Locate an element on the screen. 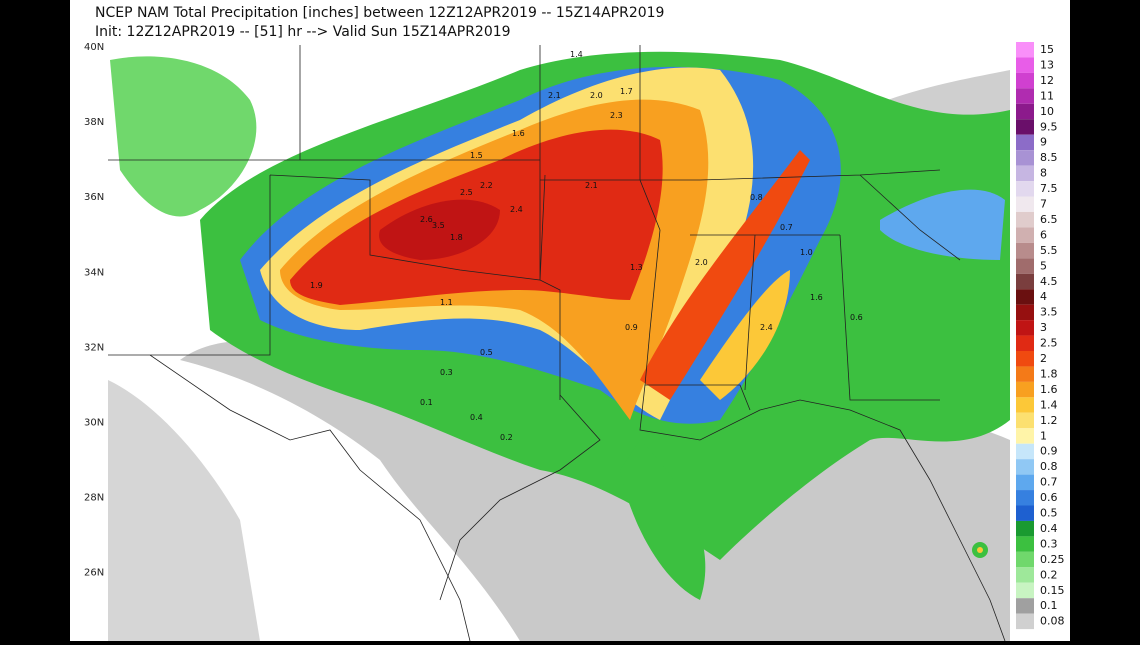  map-value-label: 0.8 is located at coordinates (756, 197).